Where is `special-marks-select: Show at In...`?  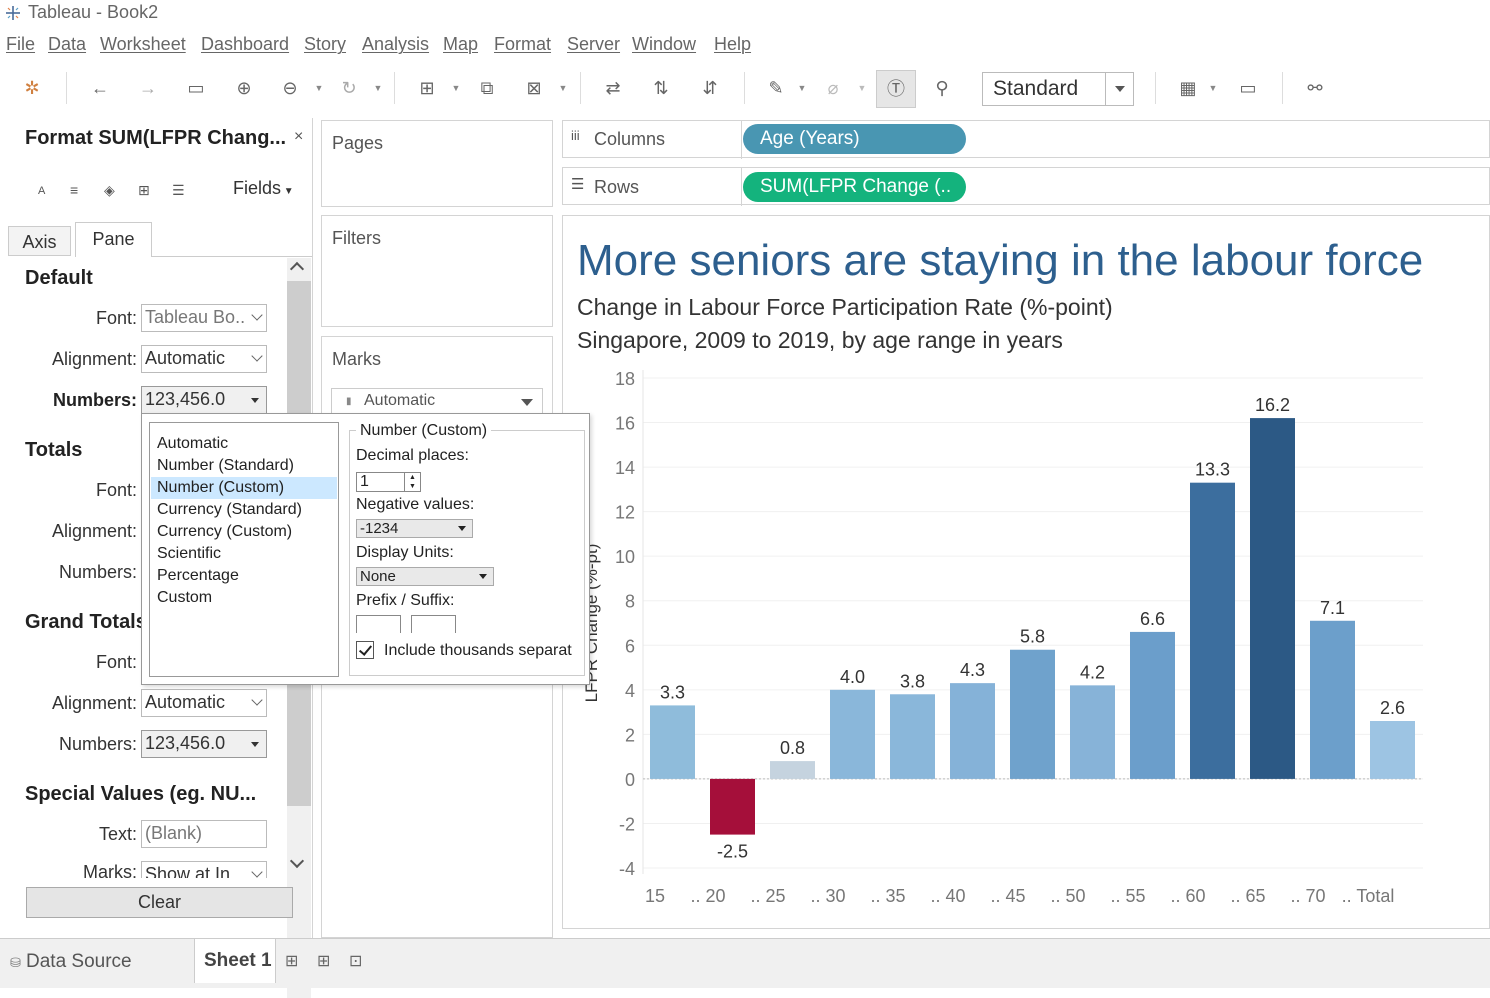
special-marks-select: Show at In... is located at coordinates (204, 869).